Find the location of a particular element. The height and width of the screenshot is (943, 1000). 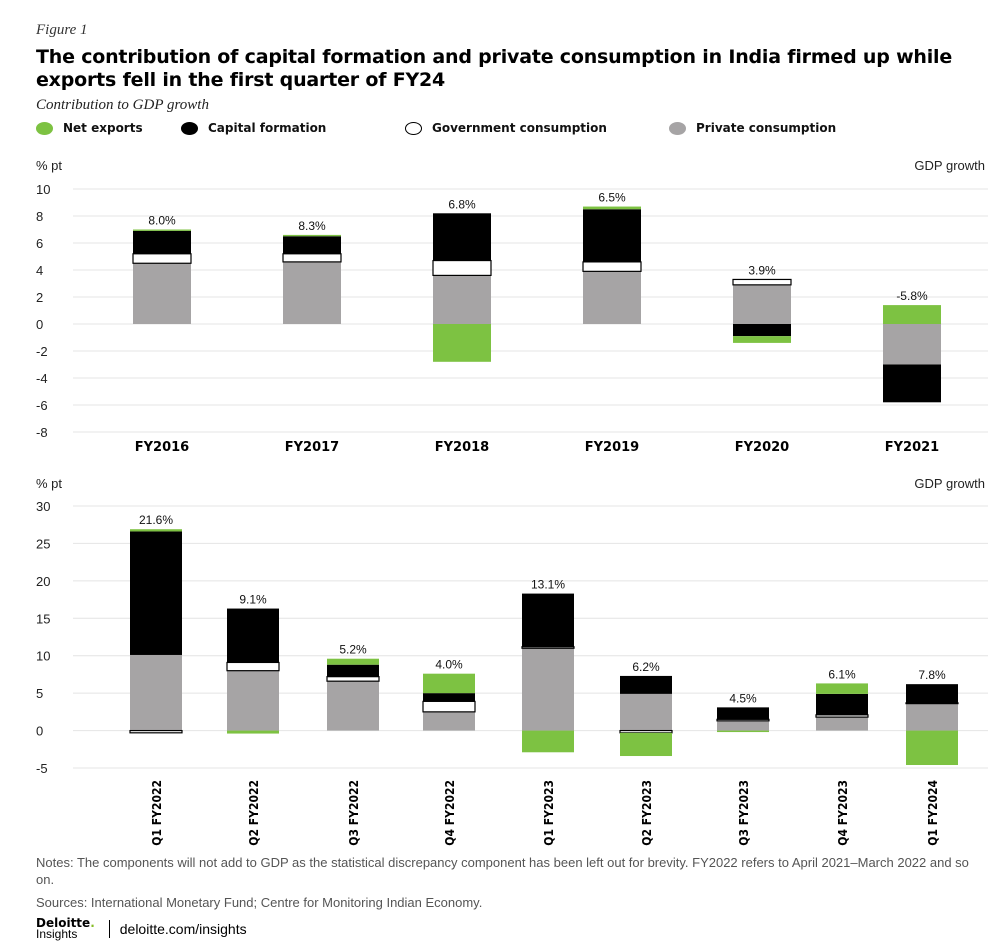

bar-segment-capital-formation-fy2019 is located at coordinates (612, 235).